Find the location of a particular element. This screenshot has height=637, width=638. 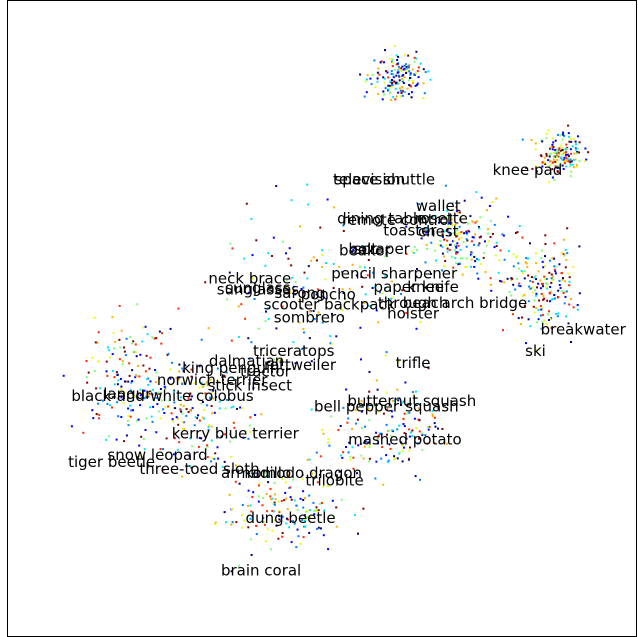

point-label: poncho is located at coordinates (328, 295).